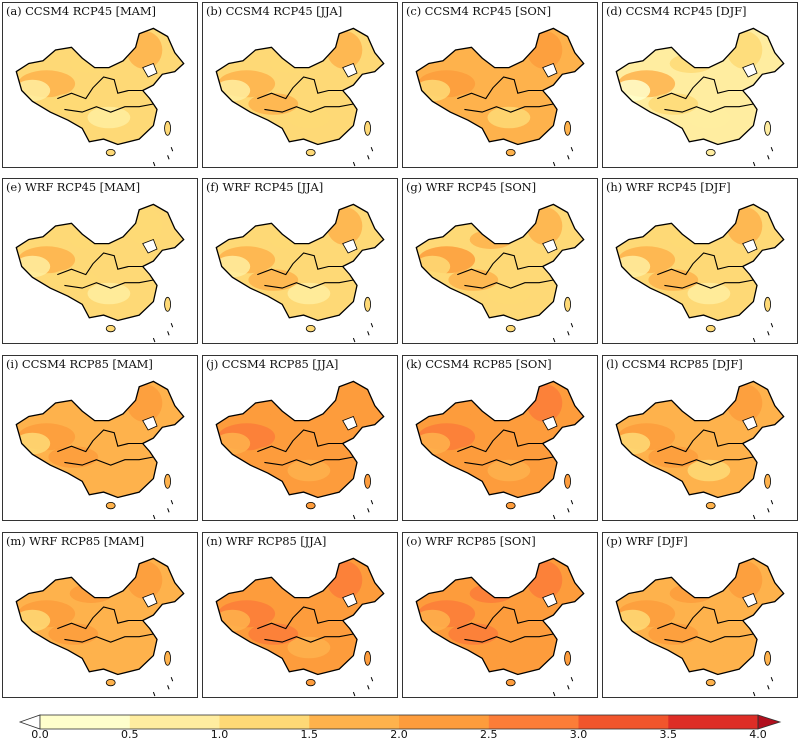 This screenshot has width=800, height=742. I want to click on panel-label: (f) WRF RCP45 [JJA], so click(265, 187).